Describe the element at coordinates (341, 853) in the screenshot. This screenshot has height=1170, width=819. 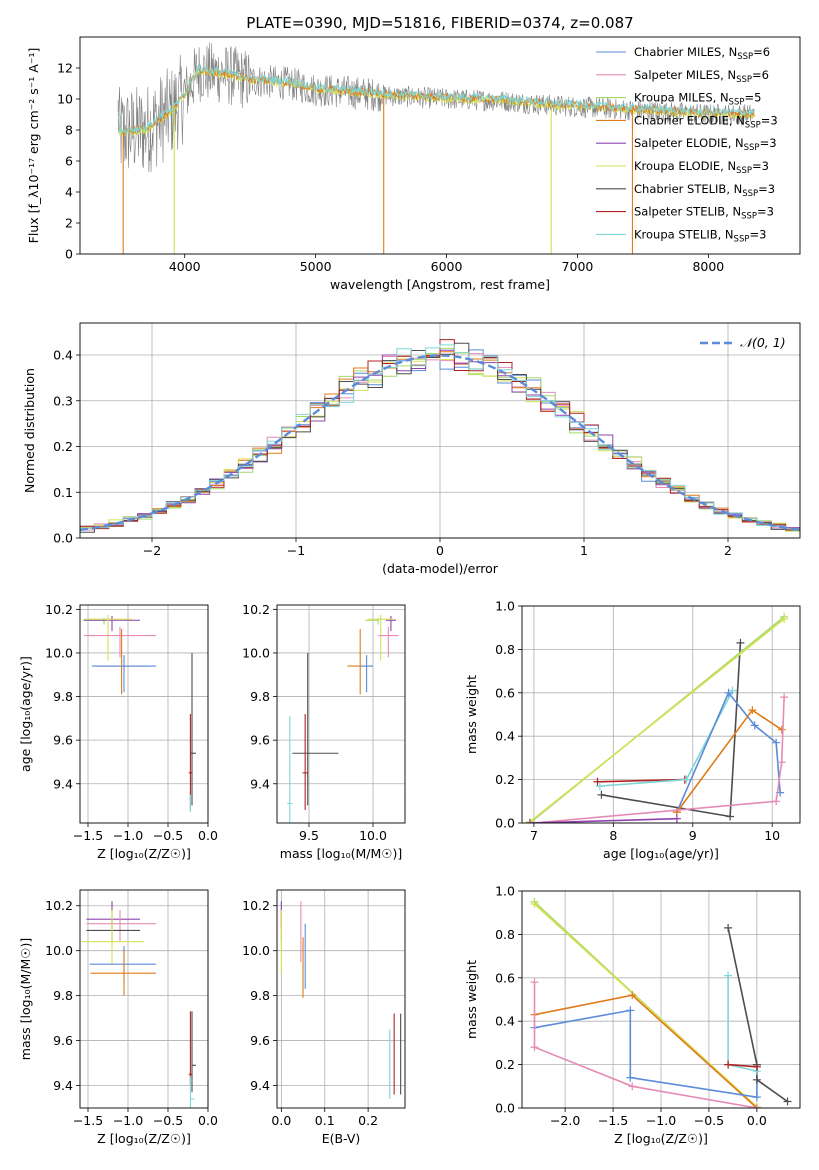
I see `x-axis-label: mass [log₁₀(M/M☉)]` at that location.